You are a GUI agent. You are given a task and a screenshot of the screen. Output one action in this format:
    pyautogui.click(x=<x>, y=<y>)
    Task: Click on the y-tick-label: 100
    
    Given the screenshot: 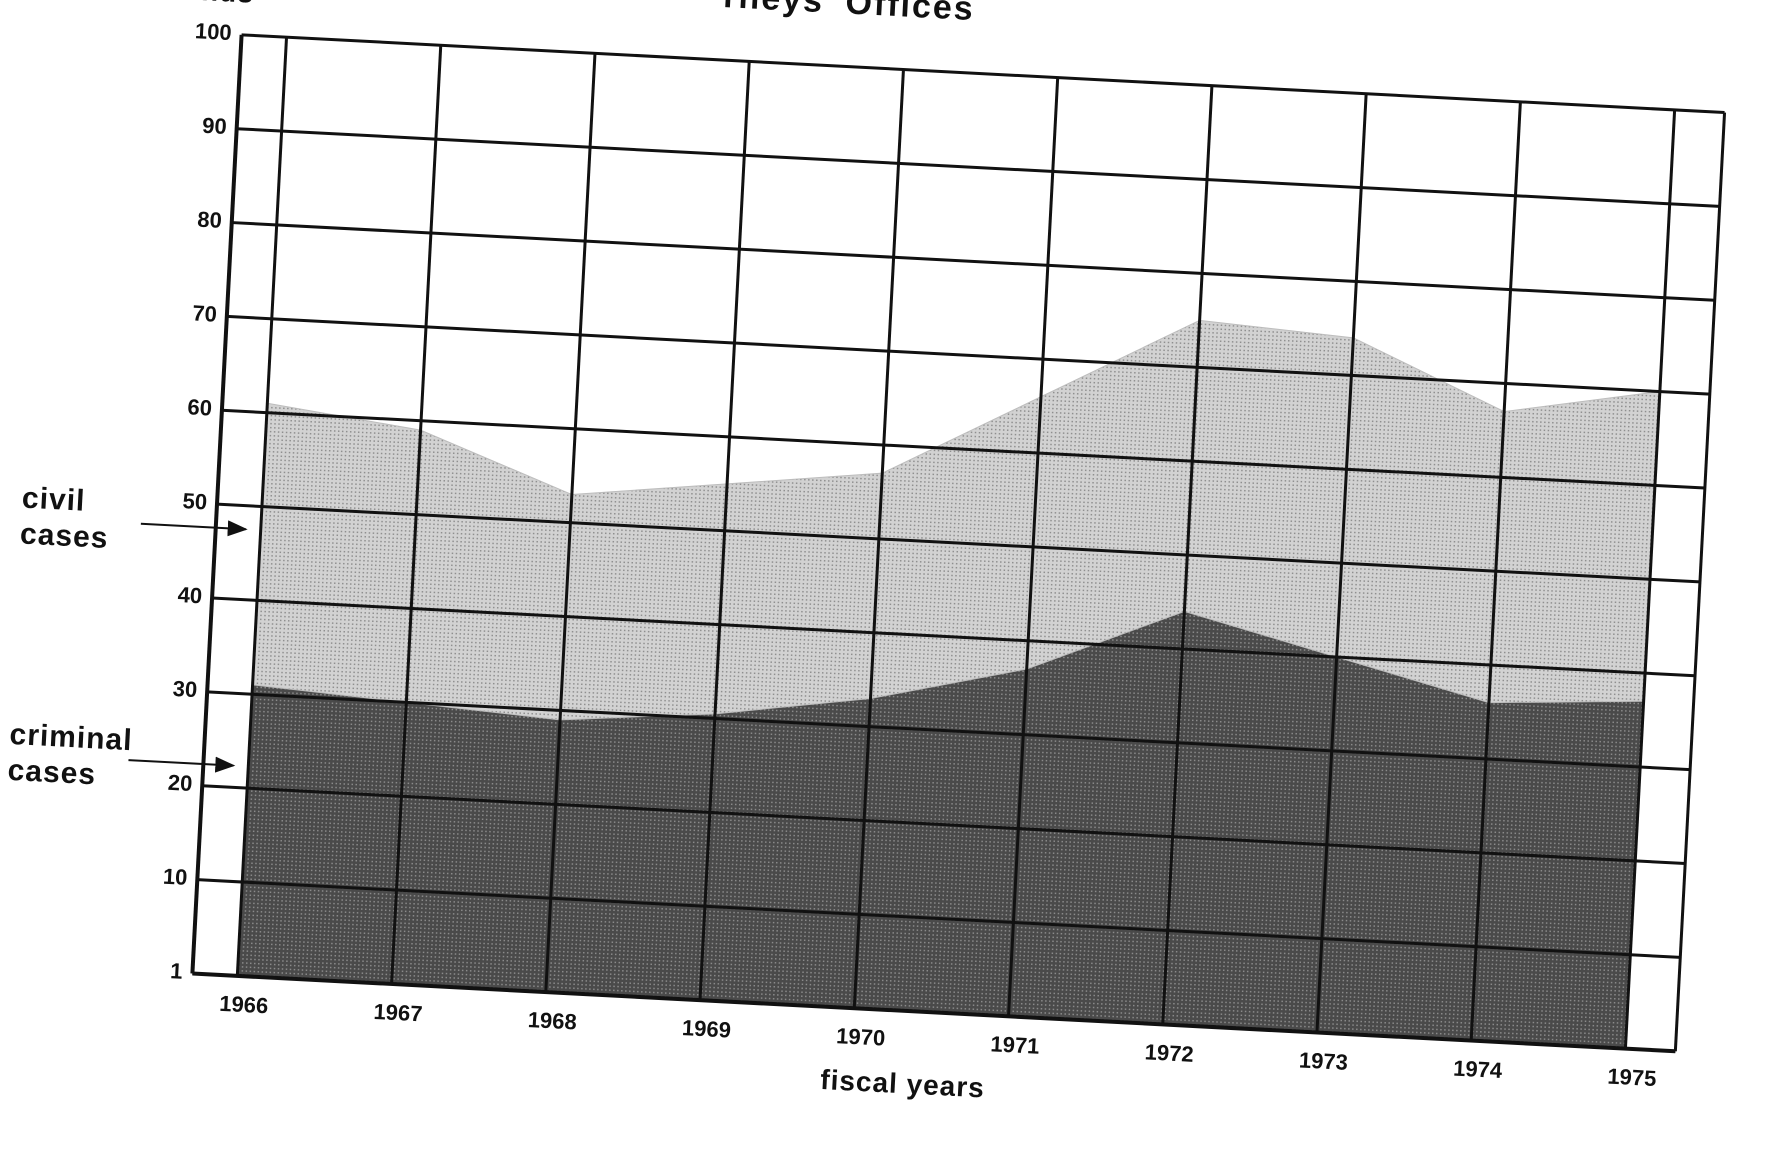 What is the action you would take?
    pyautogui.click(x=213, y=31)
    